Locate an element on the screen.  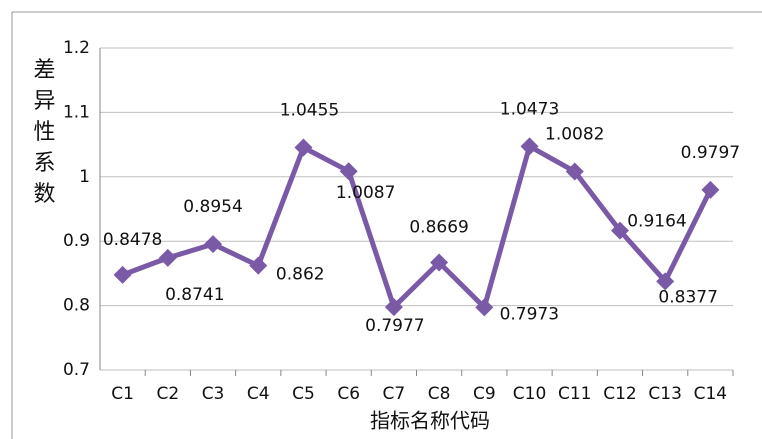
x-axis-label: 指标名称代码 is located at coordinates (430, 421).